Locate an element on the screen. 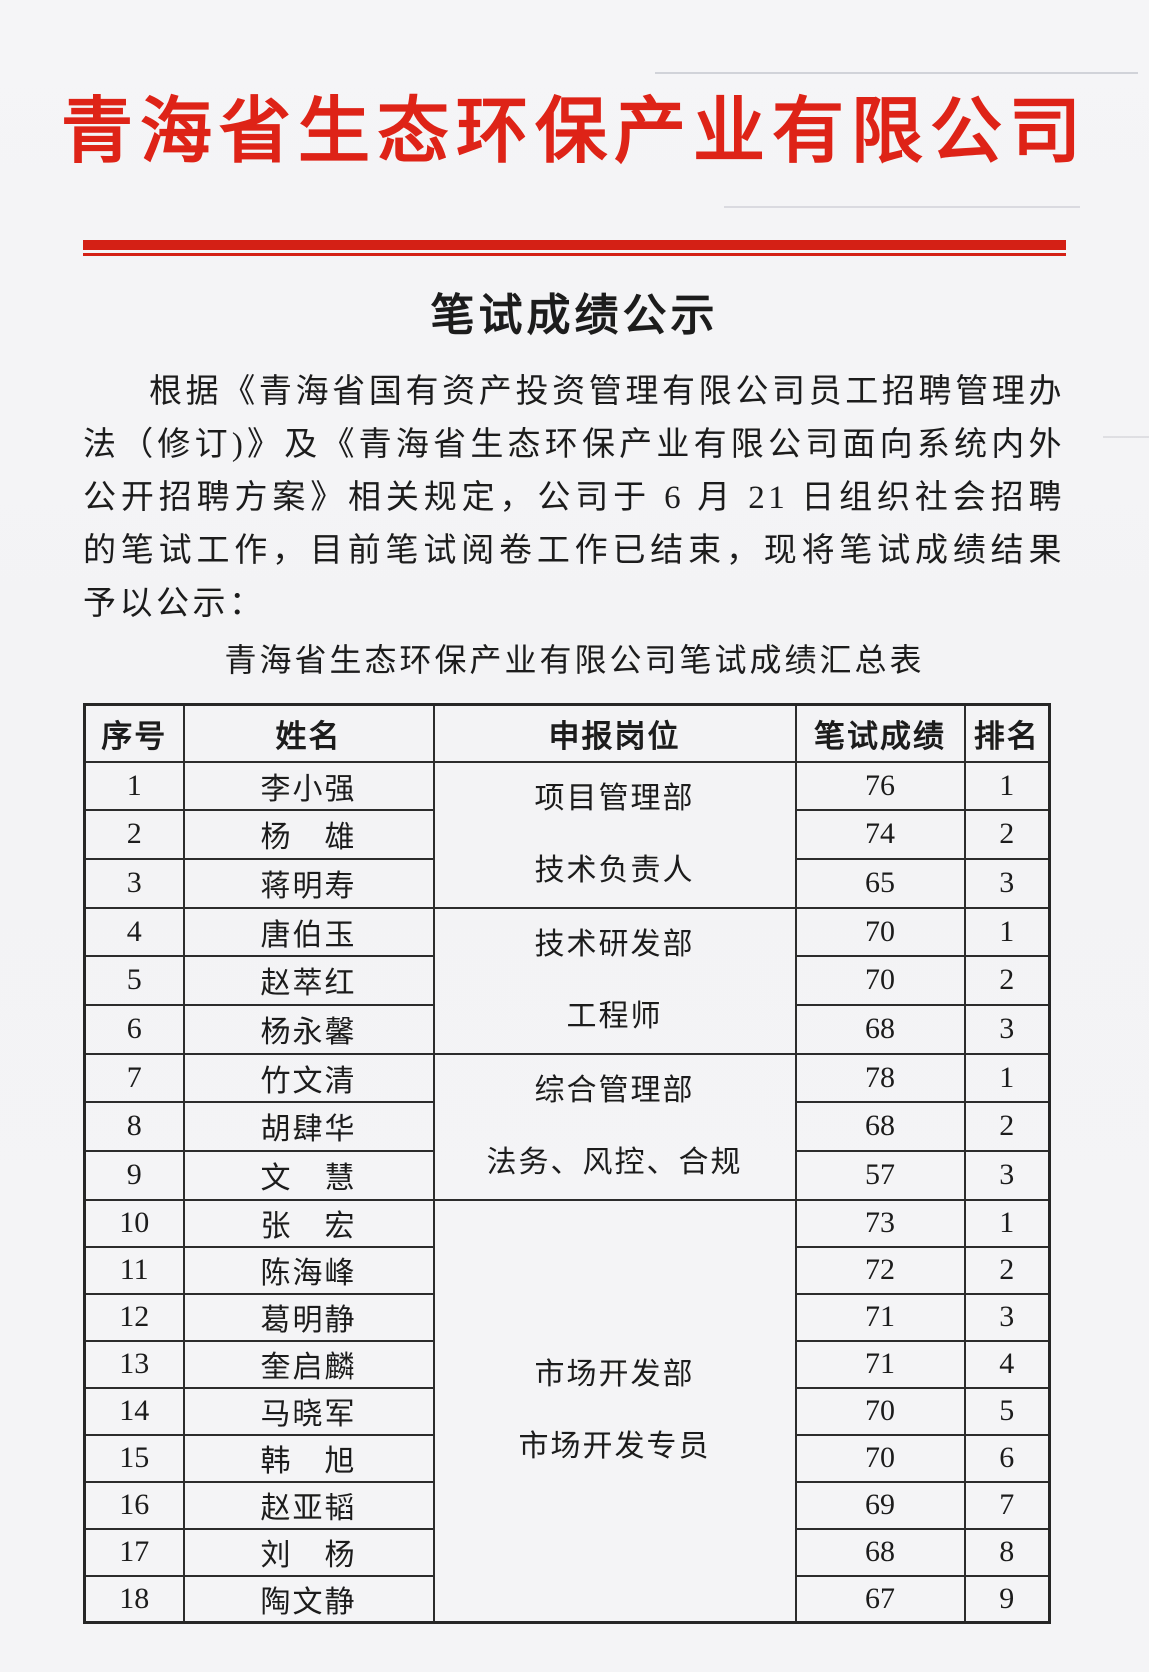 The width and height of the screenshot is (1149, 1672). cell-name: 陶文静 is located at coordinates (308, 1599).